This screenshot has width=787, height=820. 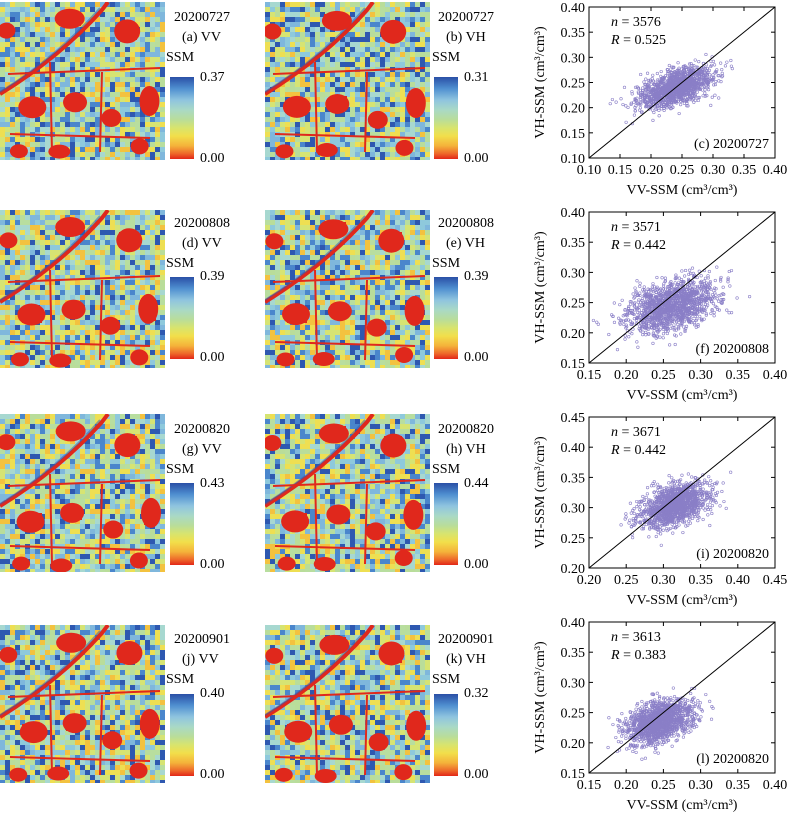 I want to click on map-letter-k: (k) VH, so click(x=466, y=659).